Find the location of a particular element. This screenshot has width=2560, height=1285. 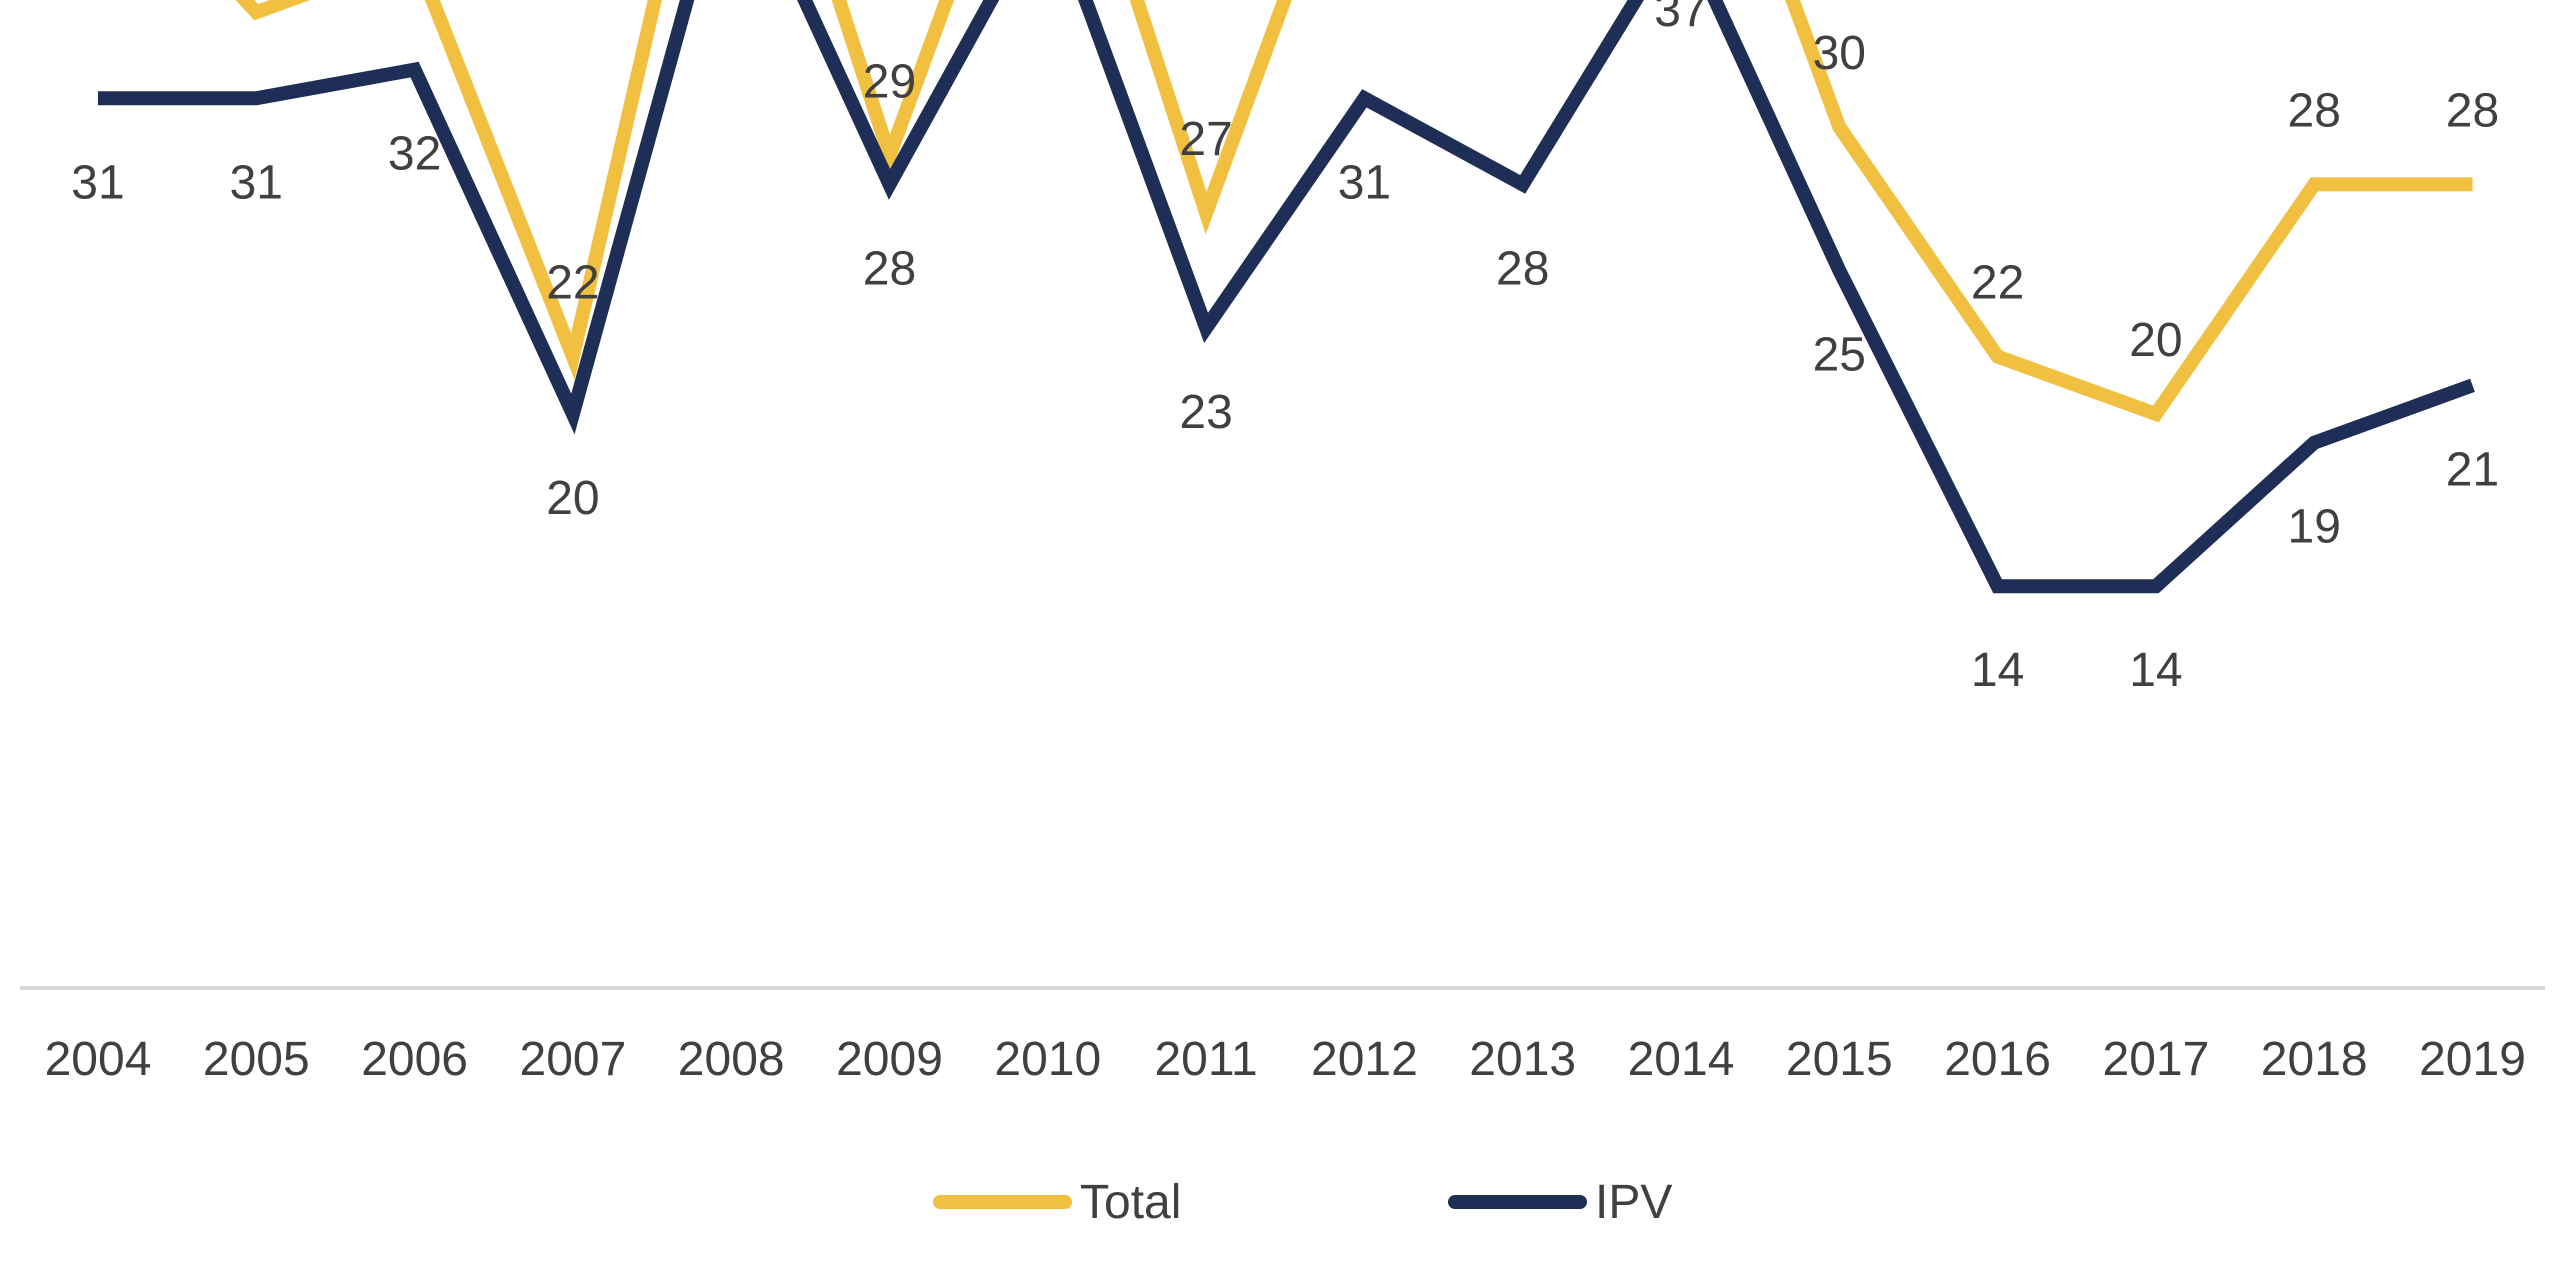

data-label-total: 29 is located at coordinates (889, 82).